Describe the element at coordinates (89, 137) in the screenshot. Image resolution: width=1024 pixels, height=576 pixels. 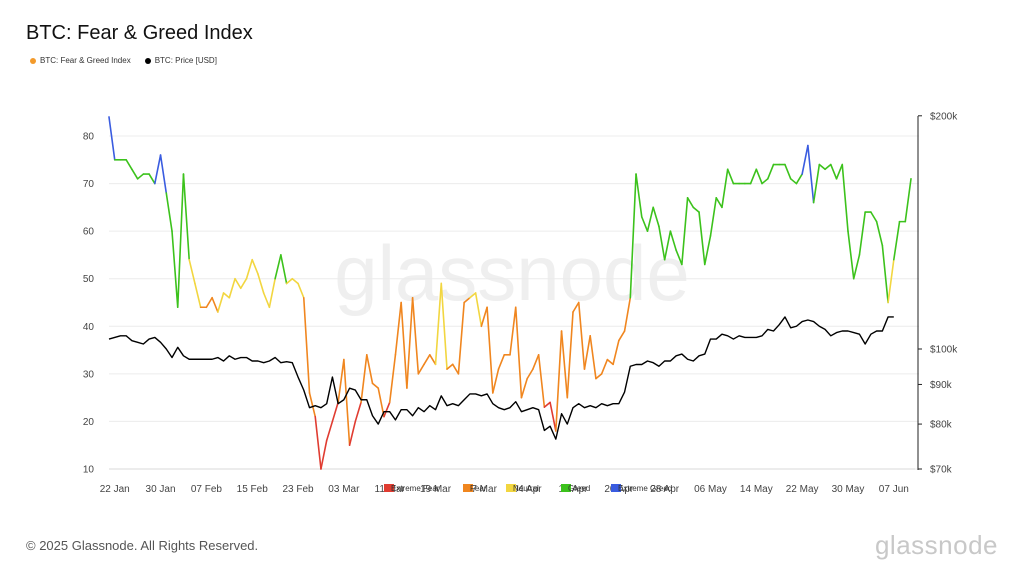
I see `y-tick-label: 80` at that location.